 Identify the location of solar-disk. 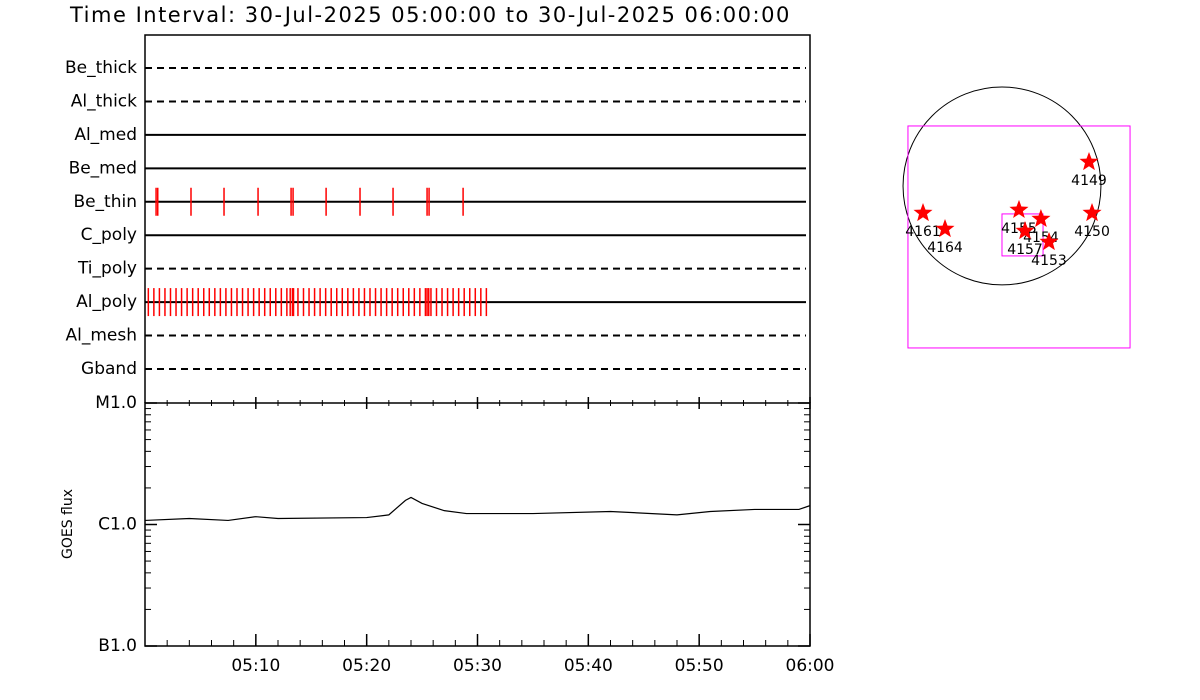
(1002, 186).